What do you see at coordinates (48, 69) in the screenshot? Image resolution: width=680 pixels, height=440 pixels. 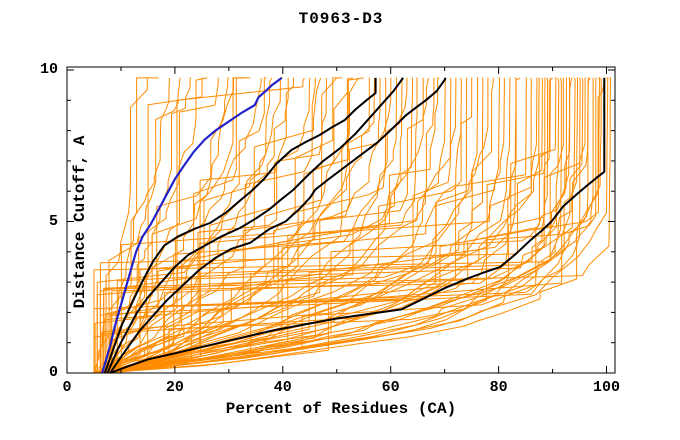 I see `y-tick-label: 10` at bounding box center [48, 69].